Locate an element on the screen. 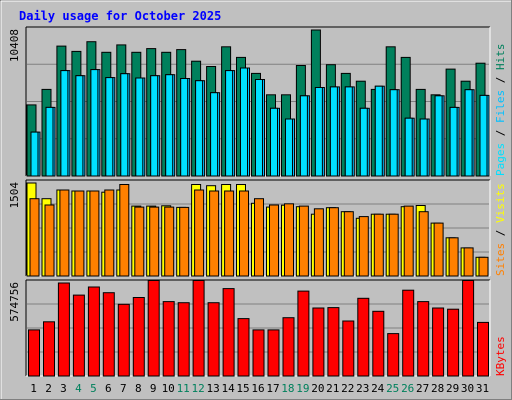  legend-entry: Hits is located at coordinates (500, 57).